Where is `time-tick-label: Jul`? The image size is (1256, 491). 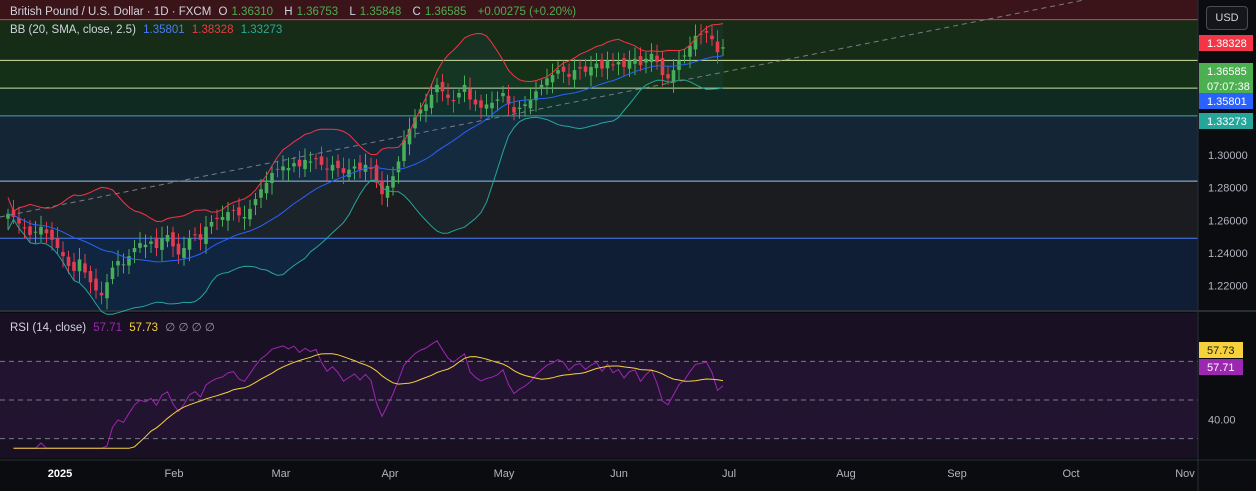 time-tick-label: Jul is located at coordinates (729, 474).